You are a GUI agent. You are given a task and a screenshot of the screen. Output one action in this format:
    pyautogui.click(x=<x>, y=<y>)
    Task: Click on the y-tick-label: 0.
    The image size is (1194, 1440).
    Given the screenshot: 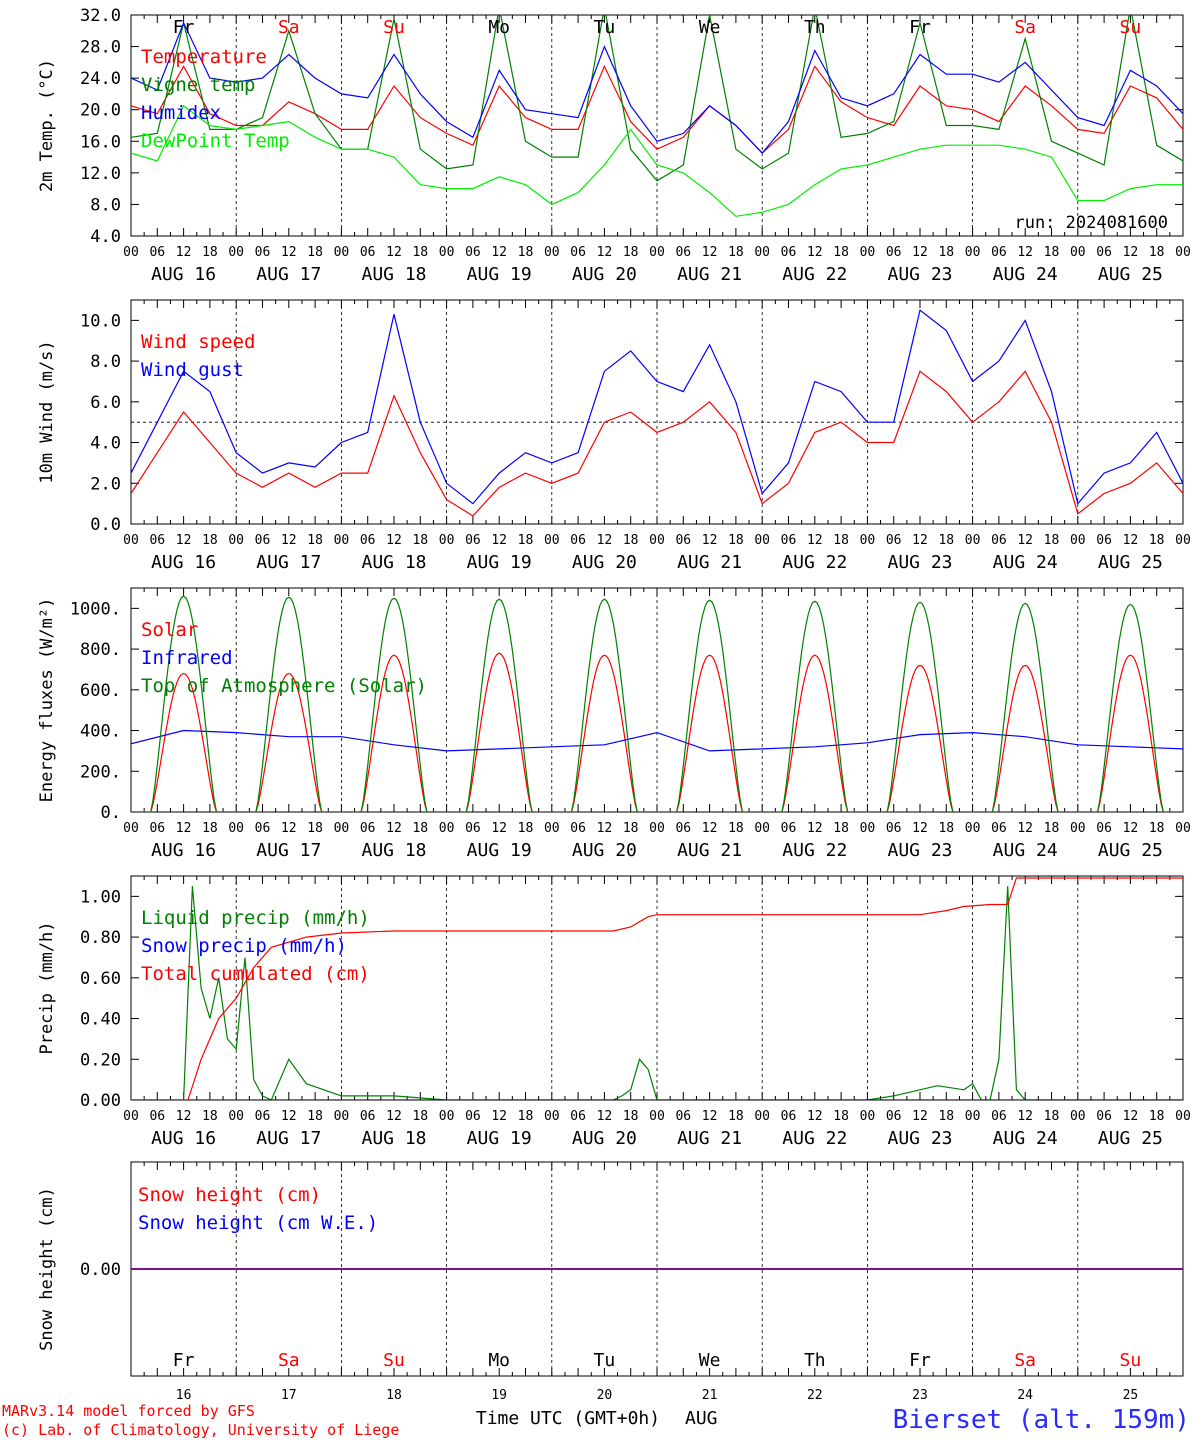 What is the action you would take?
    pyautogui.click(x=111, y=813)
    